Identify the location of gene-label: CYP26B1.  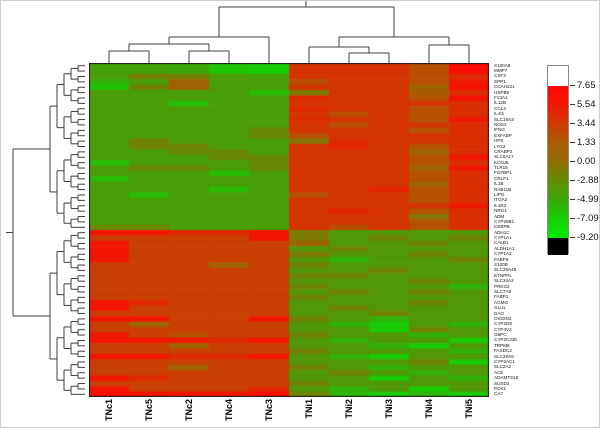
(504, 221).